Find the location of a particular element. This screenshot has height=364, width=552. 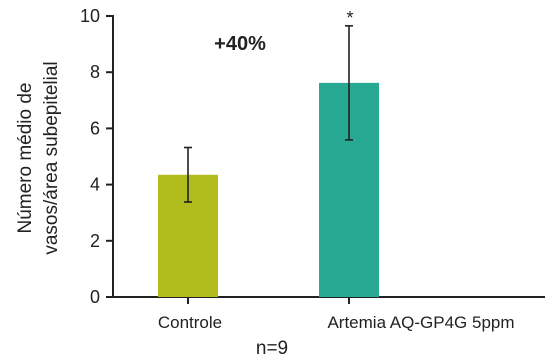

sample-size-label: n=9 is located at coordinates (272, 348).